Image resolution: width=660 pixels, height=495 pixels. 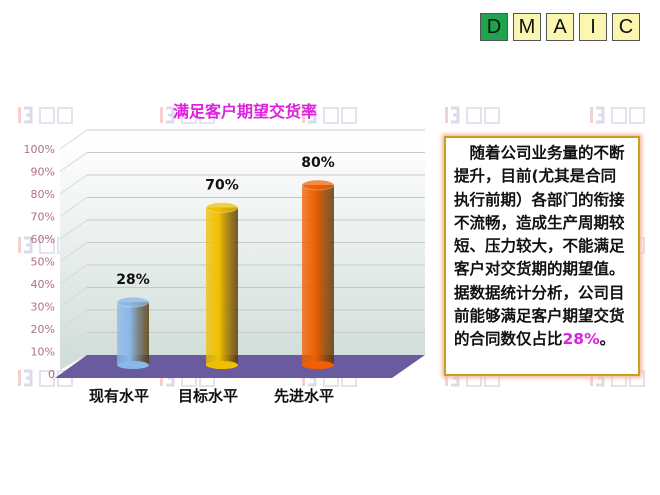 I want to click on dmaic-steps: D M A I C, so click(x=560, y=27).